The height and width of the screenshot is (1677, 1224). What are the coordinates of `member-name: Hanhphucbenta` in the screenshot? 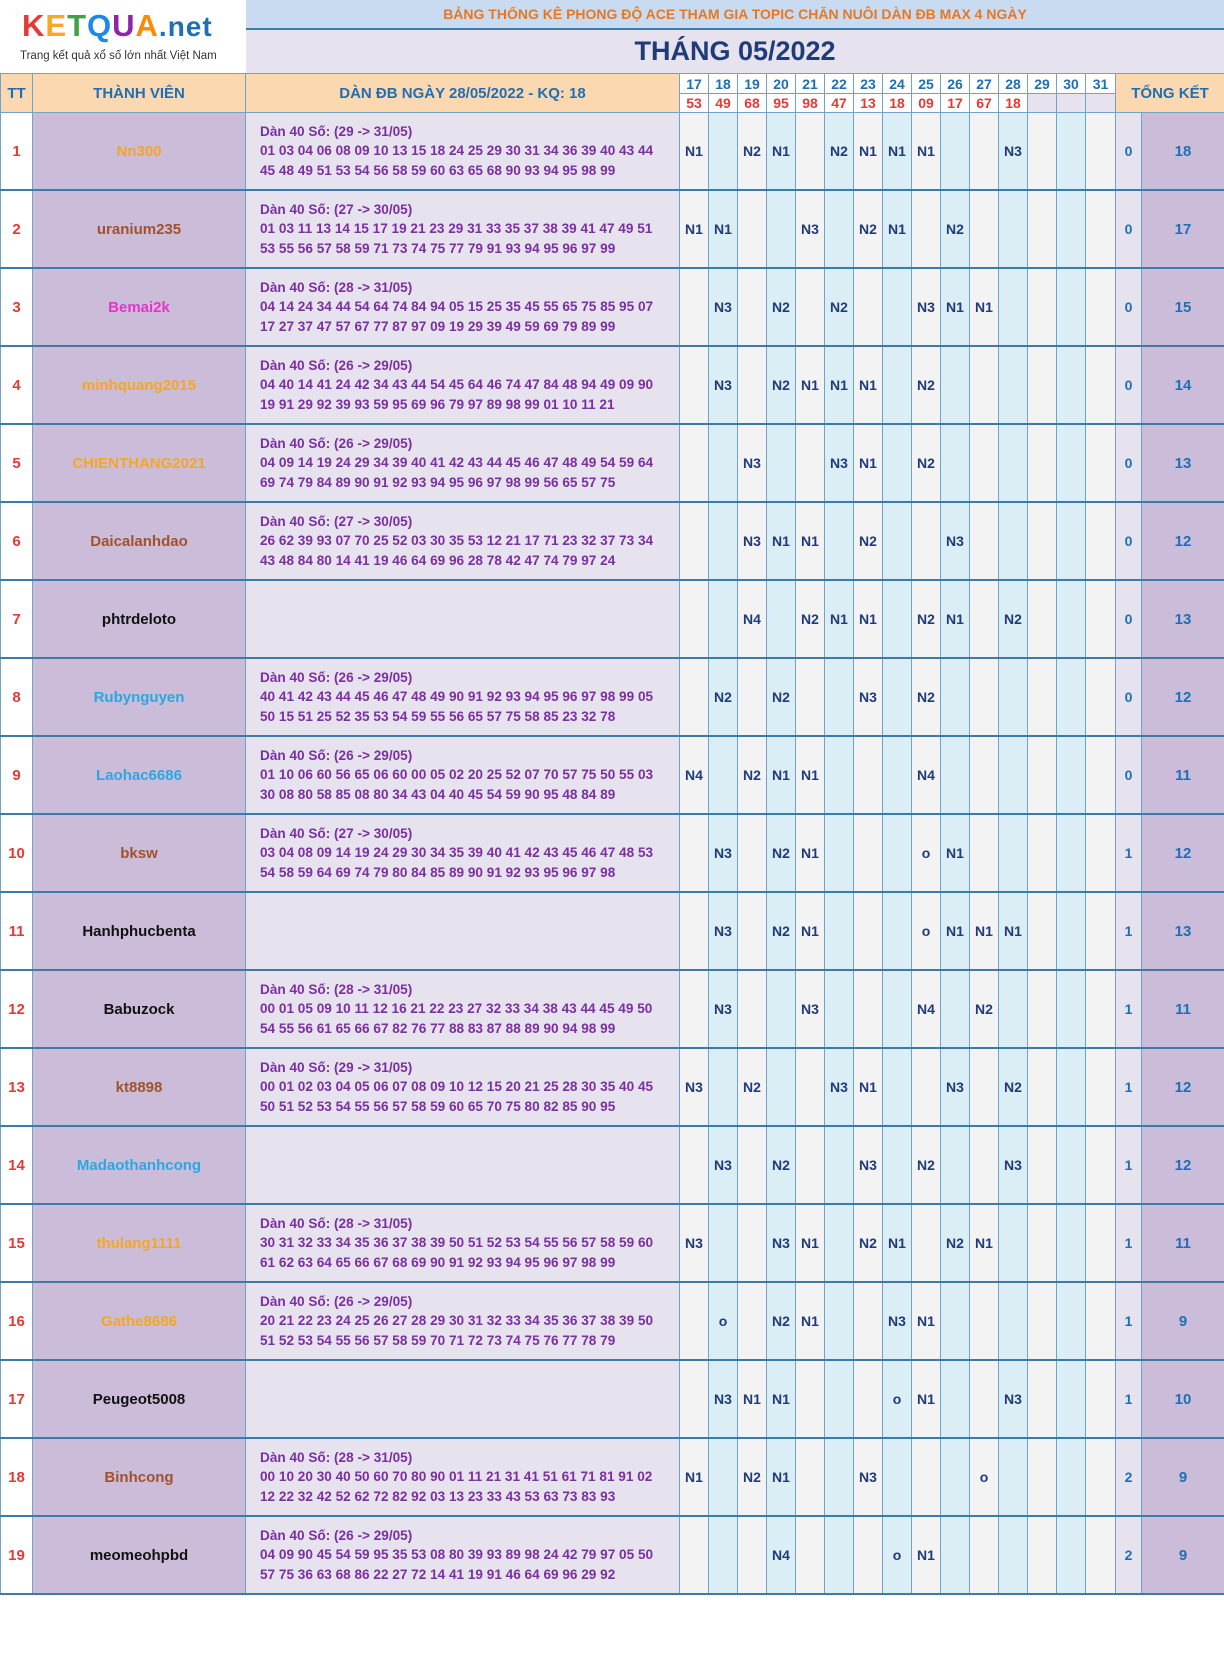 It's located at (139, 931).